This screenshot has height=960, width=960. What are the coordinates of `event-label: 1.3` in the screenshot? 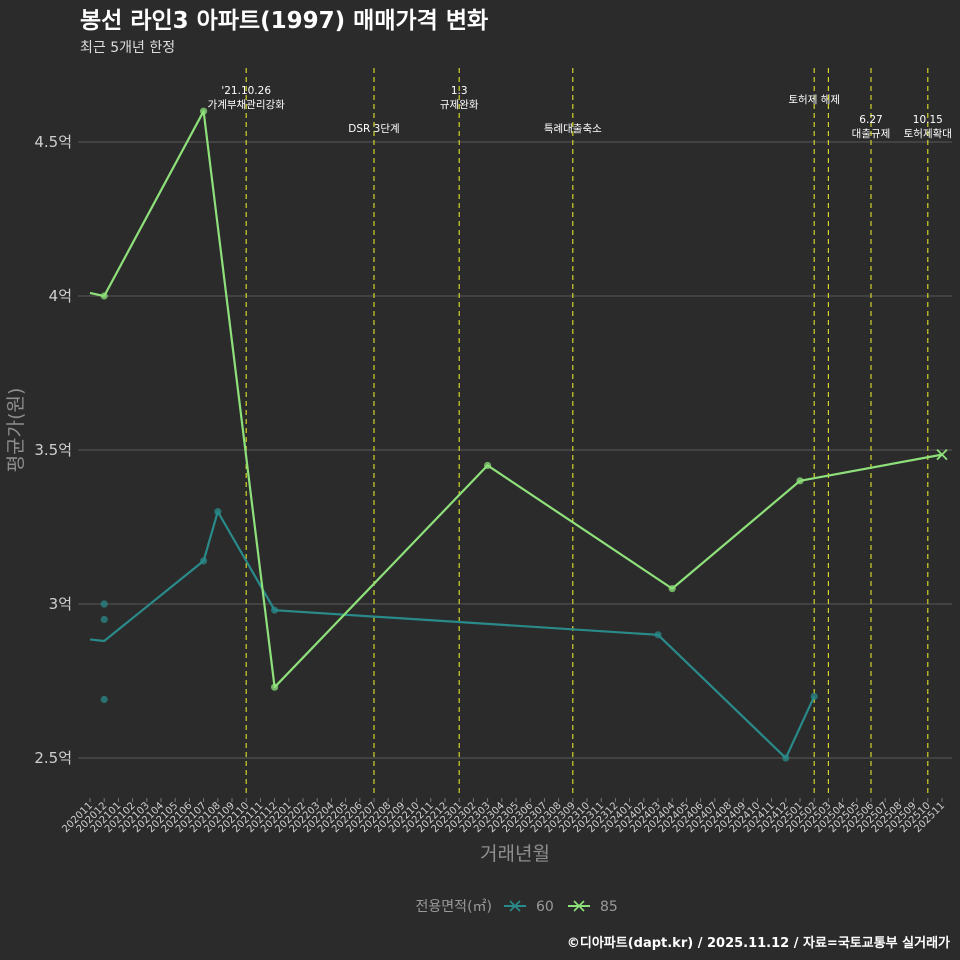 It's located at (459, 91).